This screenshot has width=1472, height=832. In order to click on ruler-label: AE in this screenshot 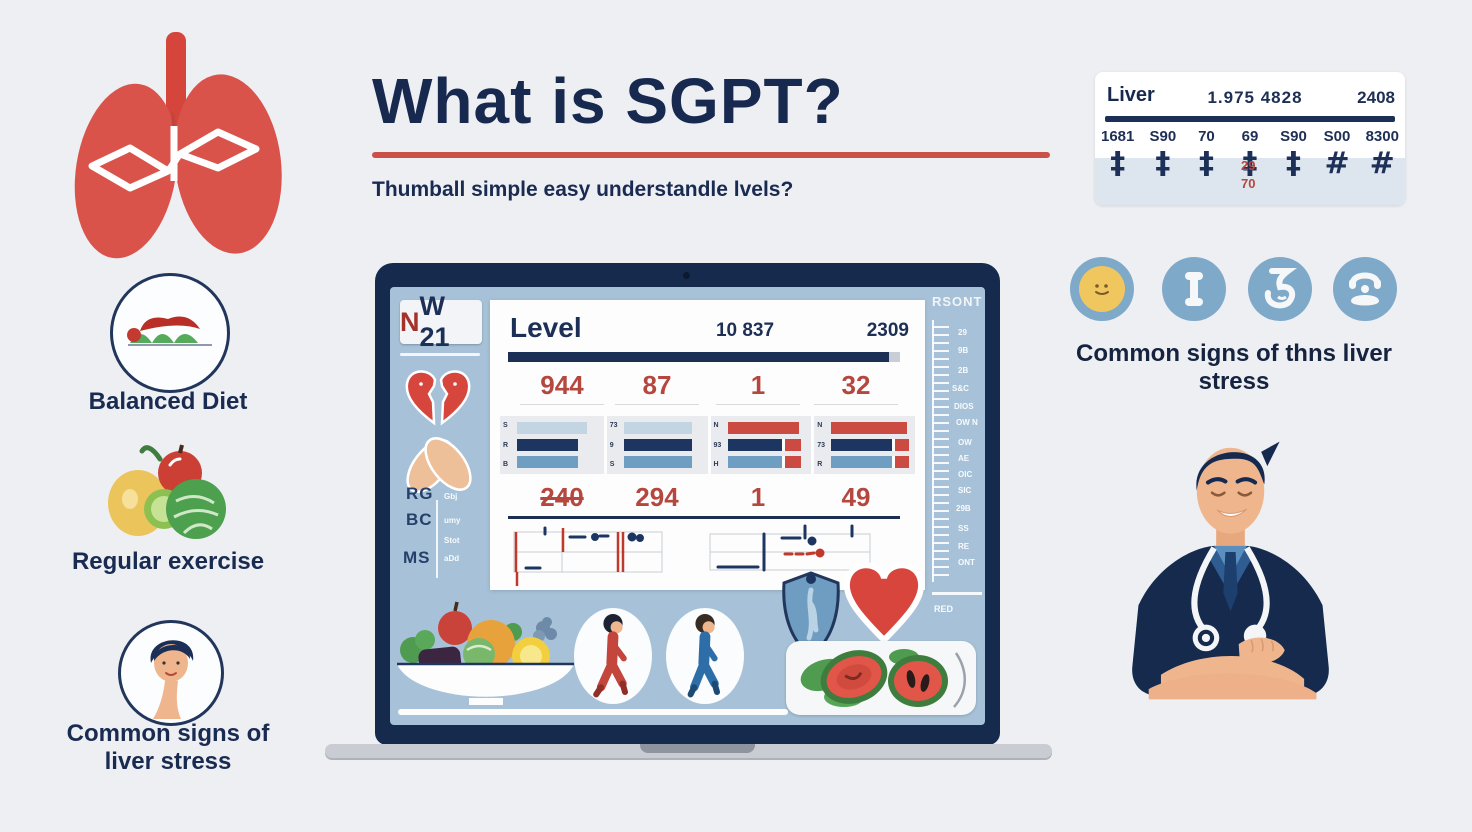, I will do `click(964, 458)`.